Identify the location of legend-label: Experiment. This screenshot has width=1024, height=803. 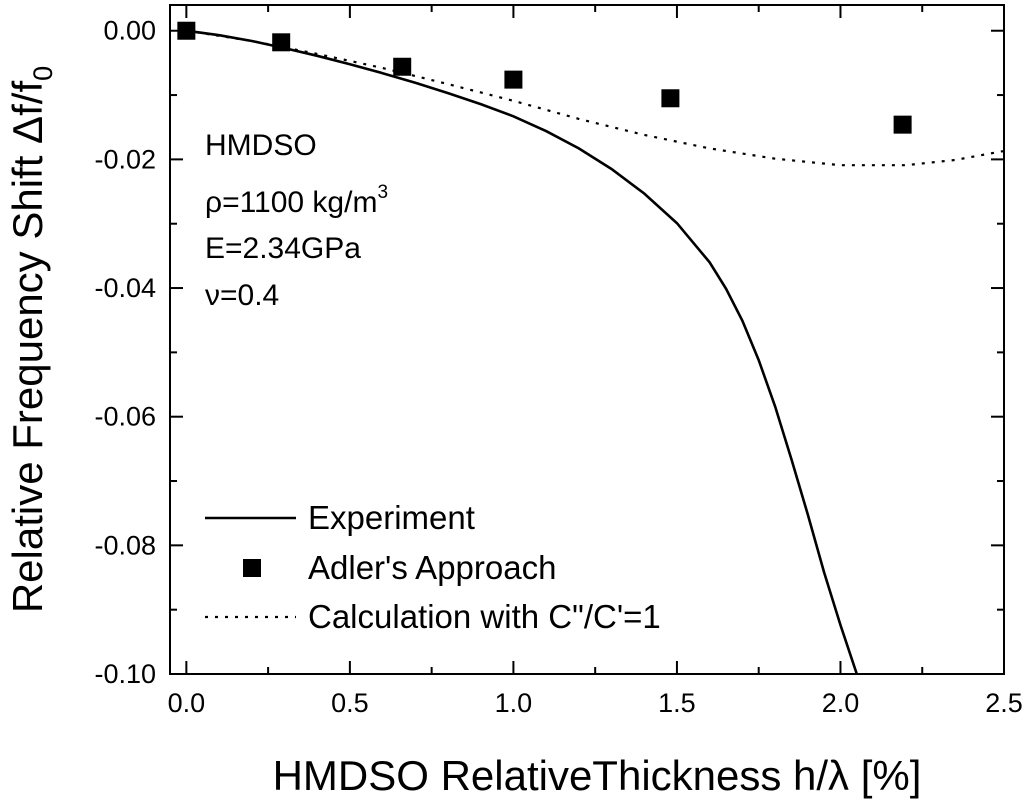
(391, 517).